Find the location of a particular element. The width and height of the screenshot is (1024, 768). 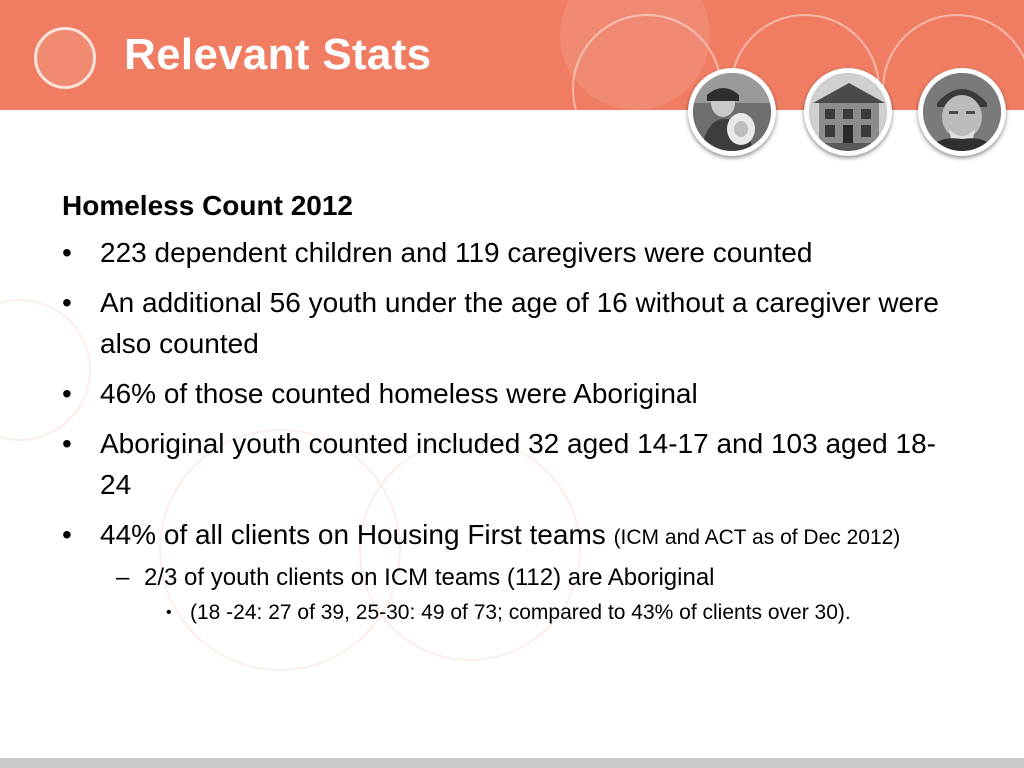

mother-with-baby-photo is located at coordinates (732, 112).